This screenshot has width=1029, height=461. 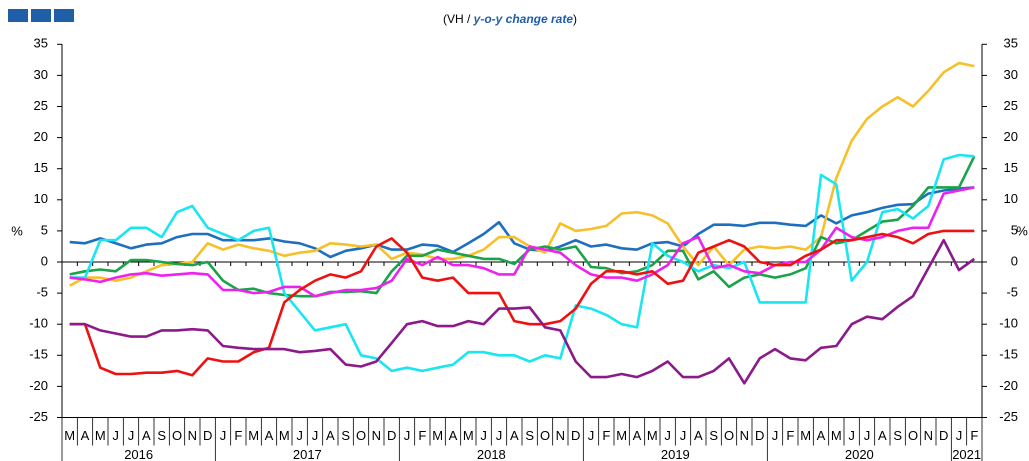 I want to click on y2-tick-label: -5, so click(x=1012, y=292).